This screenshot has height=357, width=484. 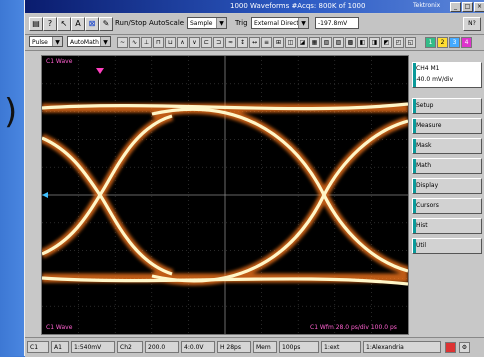 I want to click on panel-item: Math, so click(x=447, y=166).